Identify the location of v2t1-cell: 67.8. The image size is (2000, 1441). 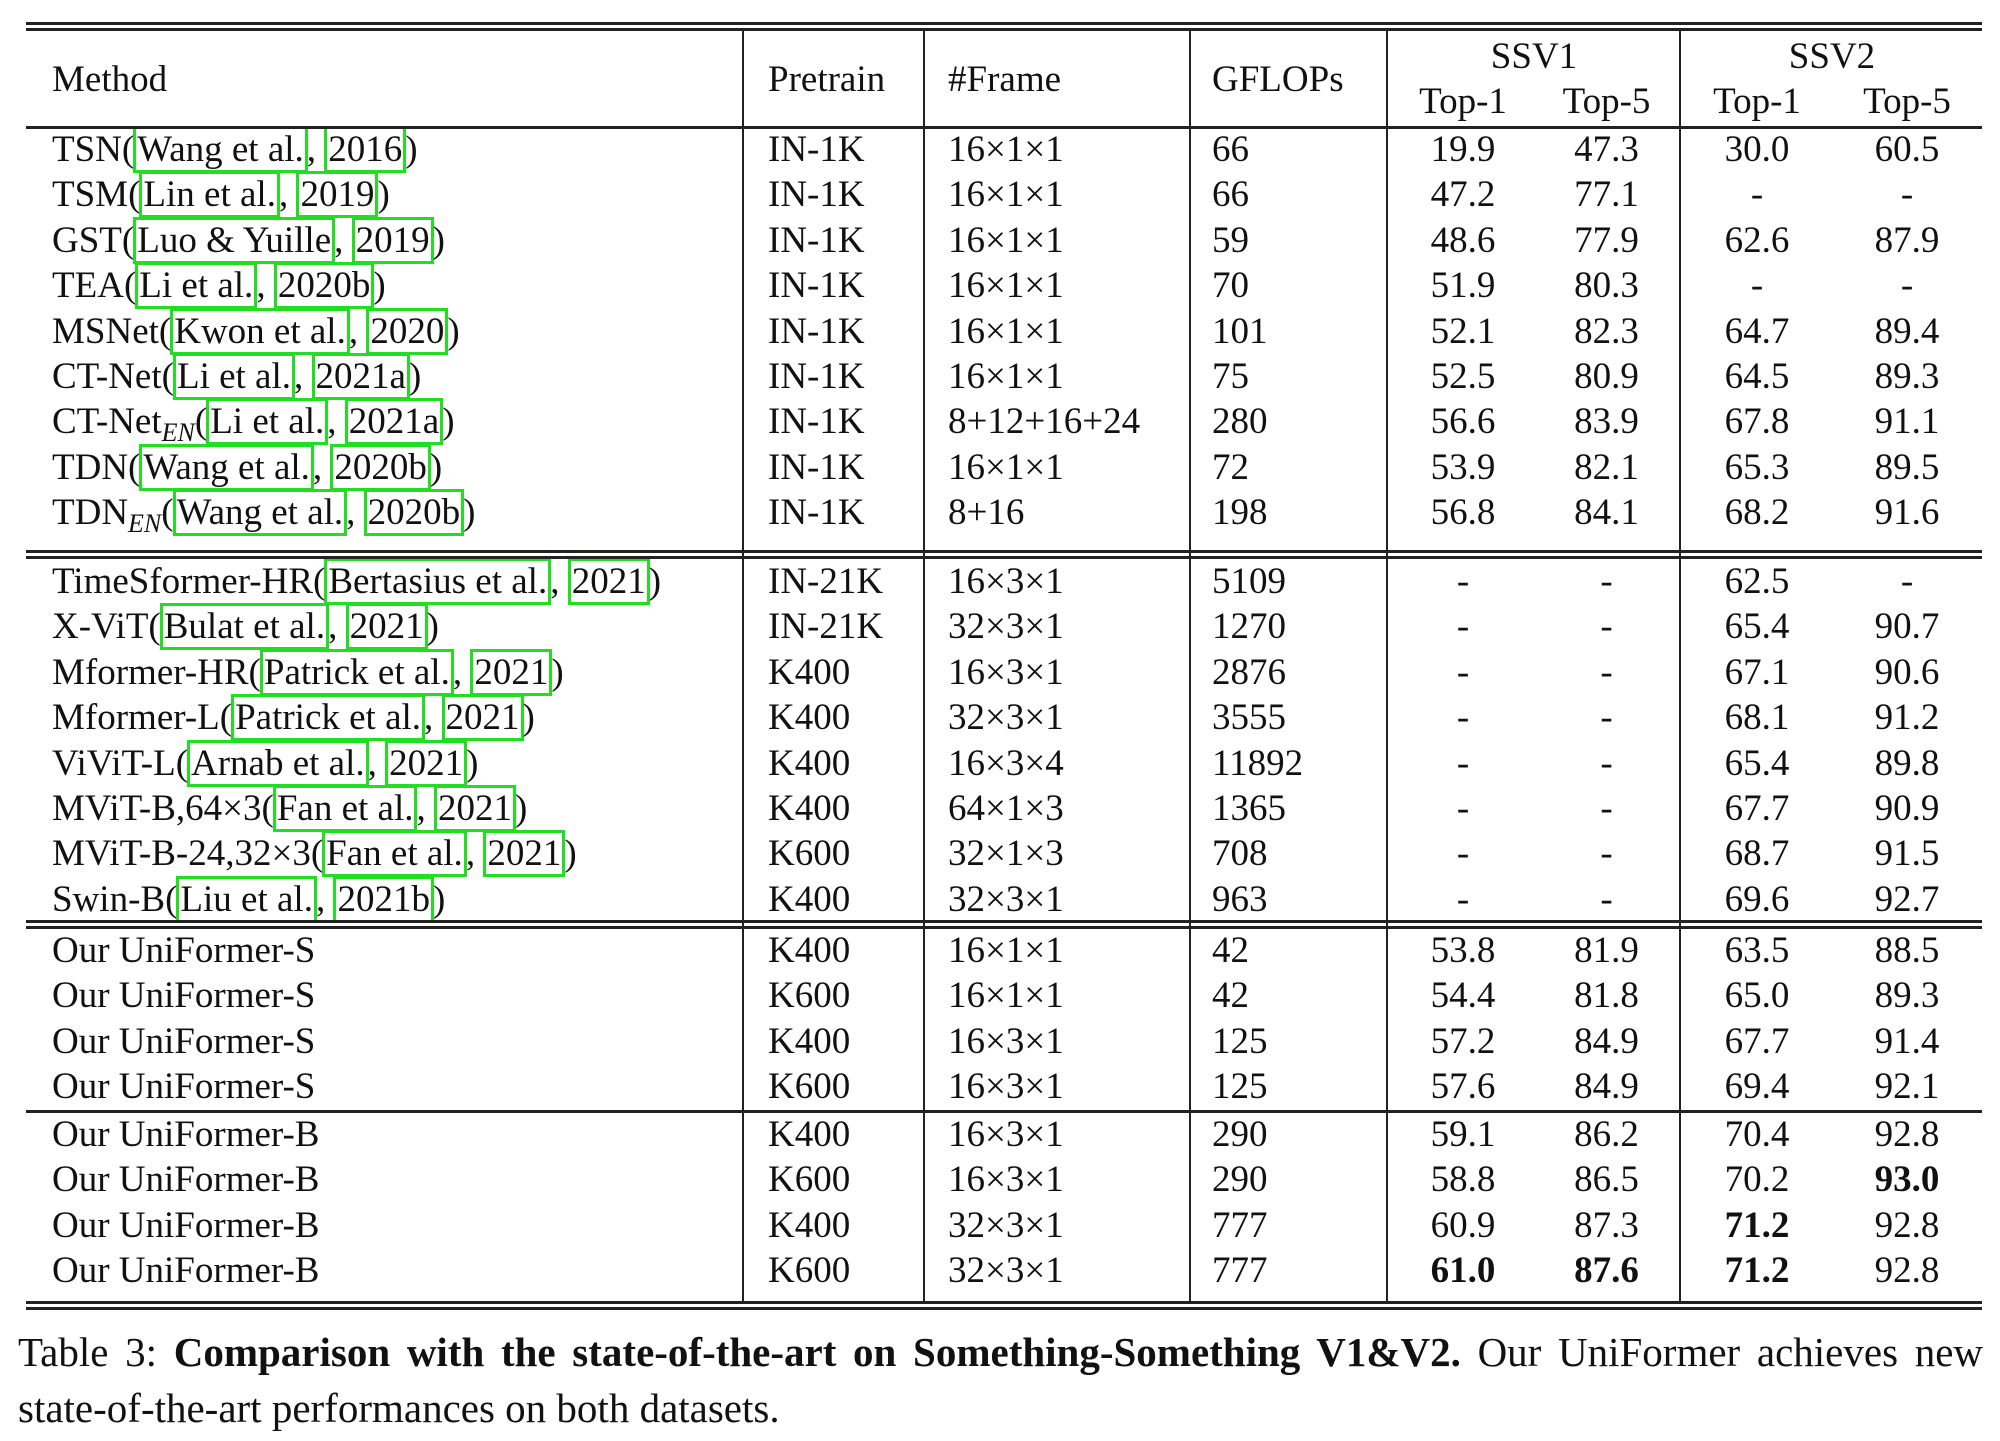
(1757, 422).